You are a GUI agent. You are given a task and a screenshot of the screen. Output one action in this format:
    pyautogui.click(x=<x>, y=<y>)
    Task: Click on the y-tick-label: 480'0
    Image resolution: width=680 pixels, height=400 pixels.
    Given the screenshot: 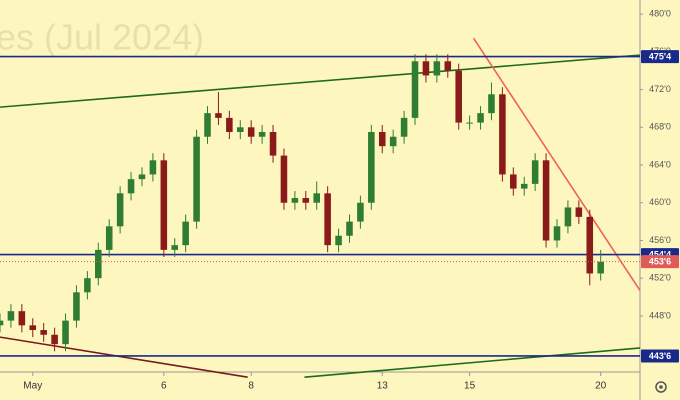 What is the action you would take?
    pyautogui.click(x=660, y=14)
    